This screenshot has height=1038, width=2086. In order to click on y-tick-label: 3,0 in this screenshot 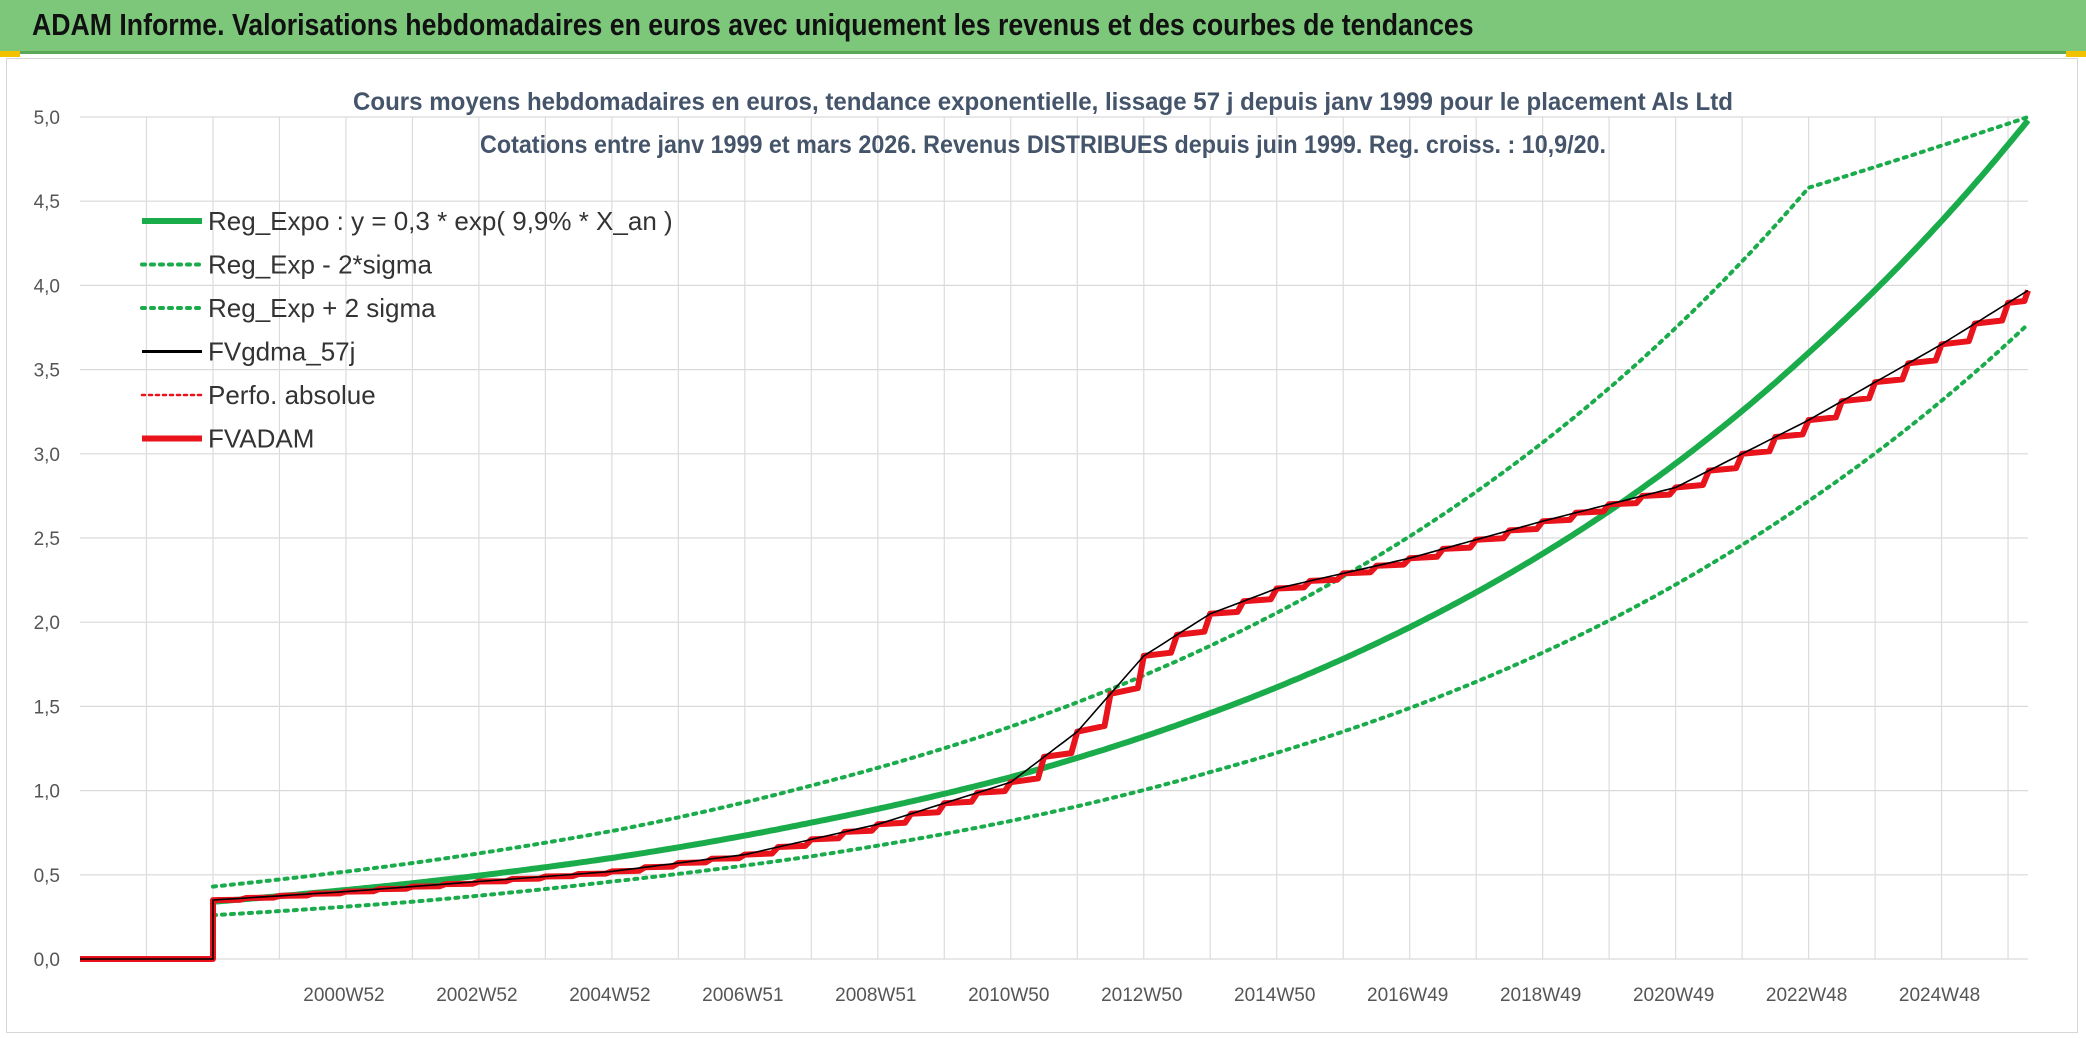, I will do `click(47, 455)`.